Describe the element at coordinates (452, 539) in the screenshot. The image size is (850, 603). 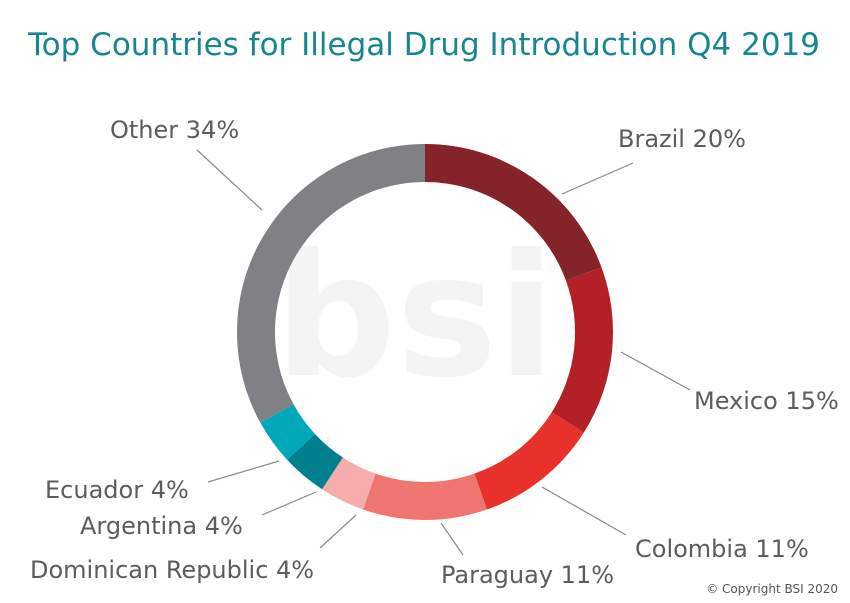
I see `leader-line-paraguay` at that location.